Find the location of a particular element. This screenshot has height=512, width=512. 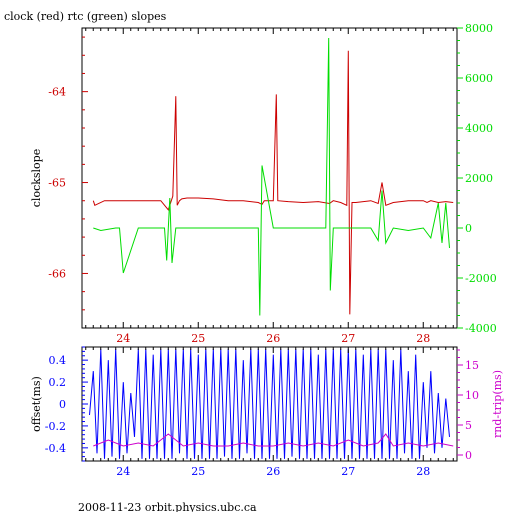

y-axis-label: clockslope is located at coordinates (36, 178).